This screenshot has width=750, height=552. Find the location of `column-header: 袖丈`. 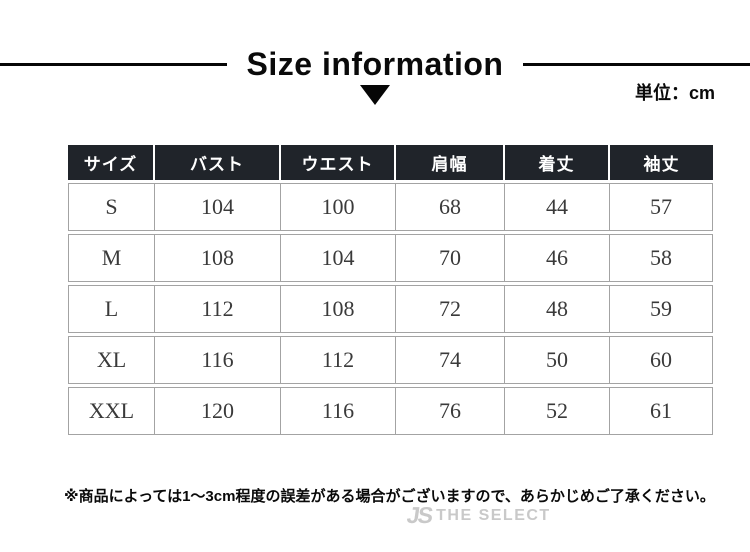

column-header: 袖丈 is located at coordinates (661, 162).